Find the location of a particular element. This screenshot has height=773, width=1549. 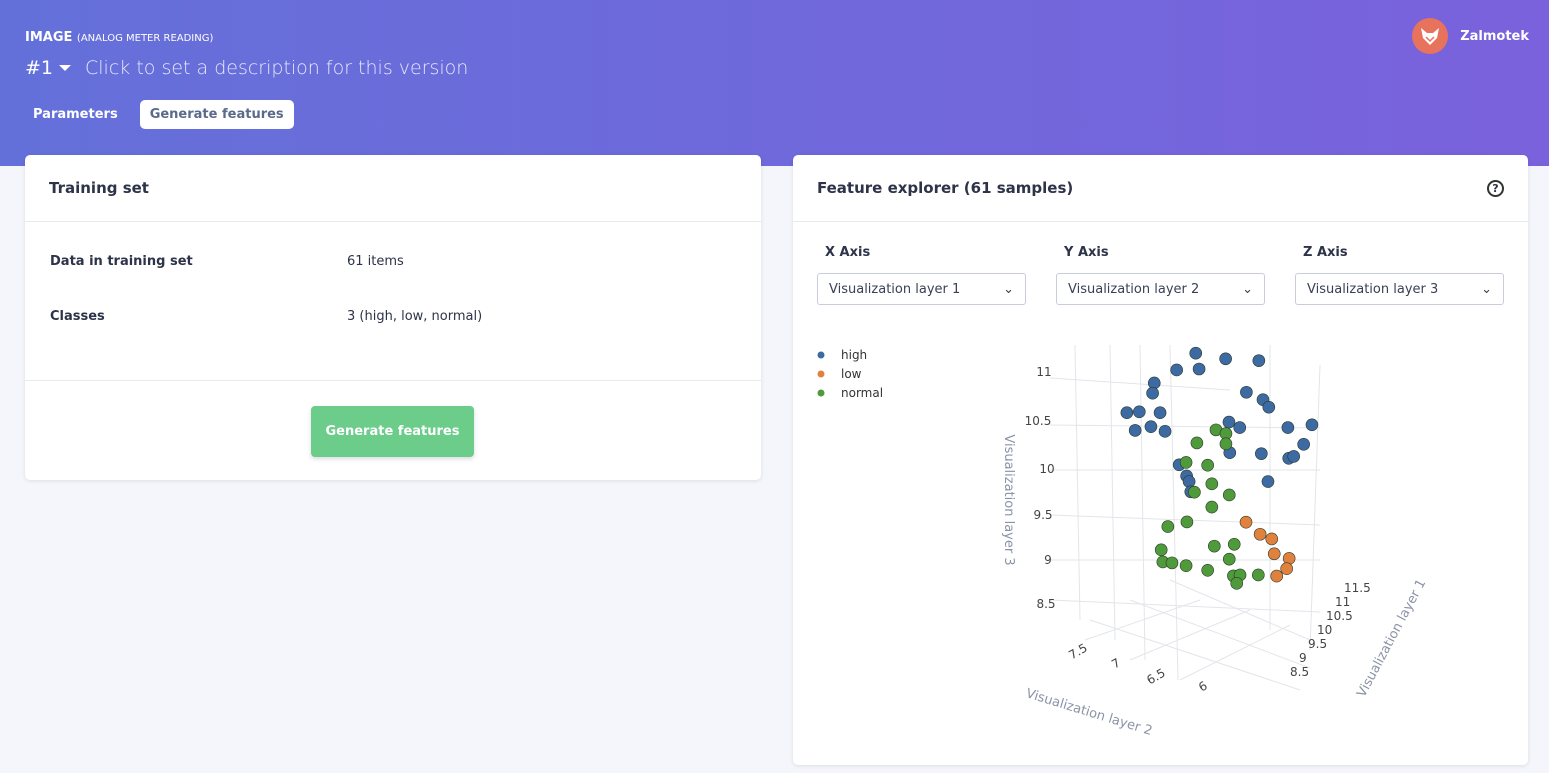

user-name: Zalmotek is located at coordinates (1494, 36).